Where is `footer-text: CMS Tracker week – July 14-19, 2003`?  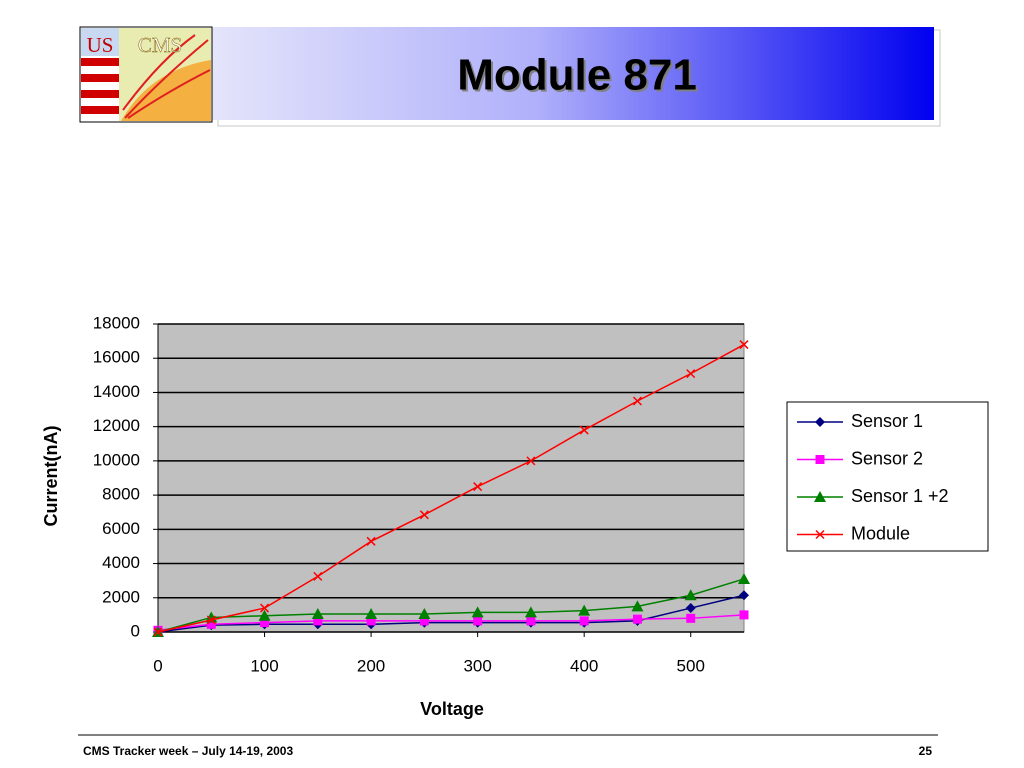
footer-text: CMS Tracker week – July 14-19, 2003 is located at coordinates (188, 751).